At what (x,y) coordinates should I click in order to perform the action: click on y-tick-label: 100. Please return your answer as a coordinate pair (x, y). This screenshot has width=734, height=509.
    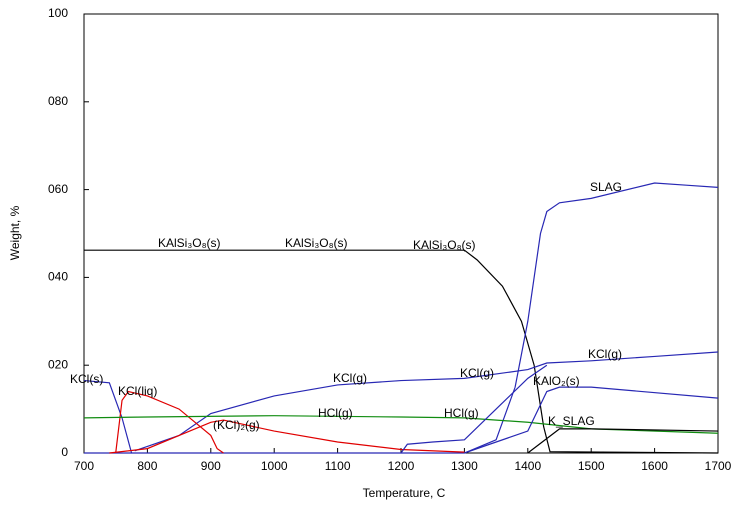
    Looking at the image, I should click on (58, 13).